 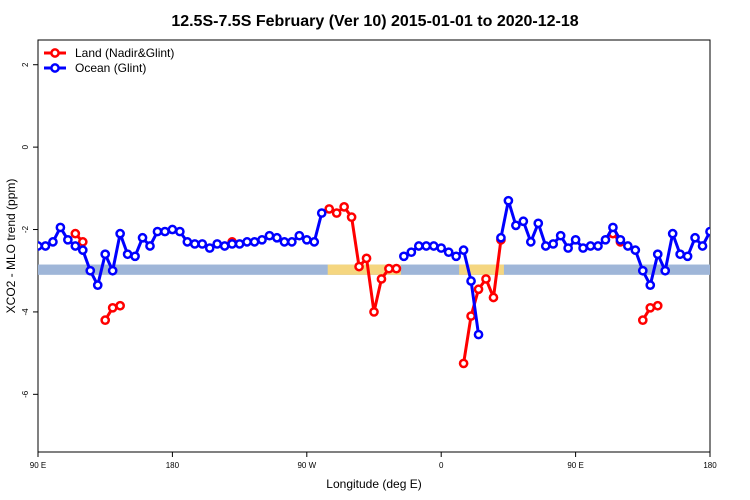 What do you see at coordinates (110, 68) in the screenshot?
I see `legend-label-ocean: Ocean (Glint)` at bounding box center [110, 68].